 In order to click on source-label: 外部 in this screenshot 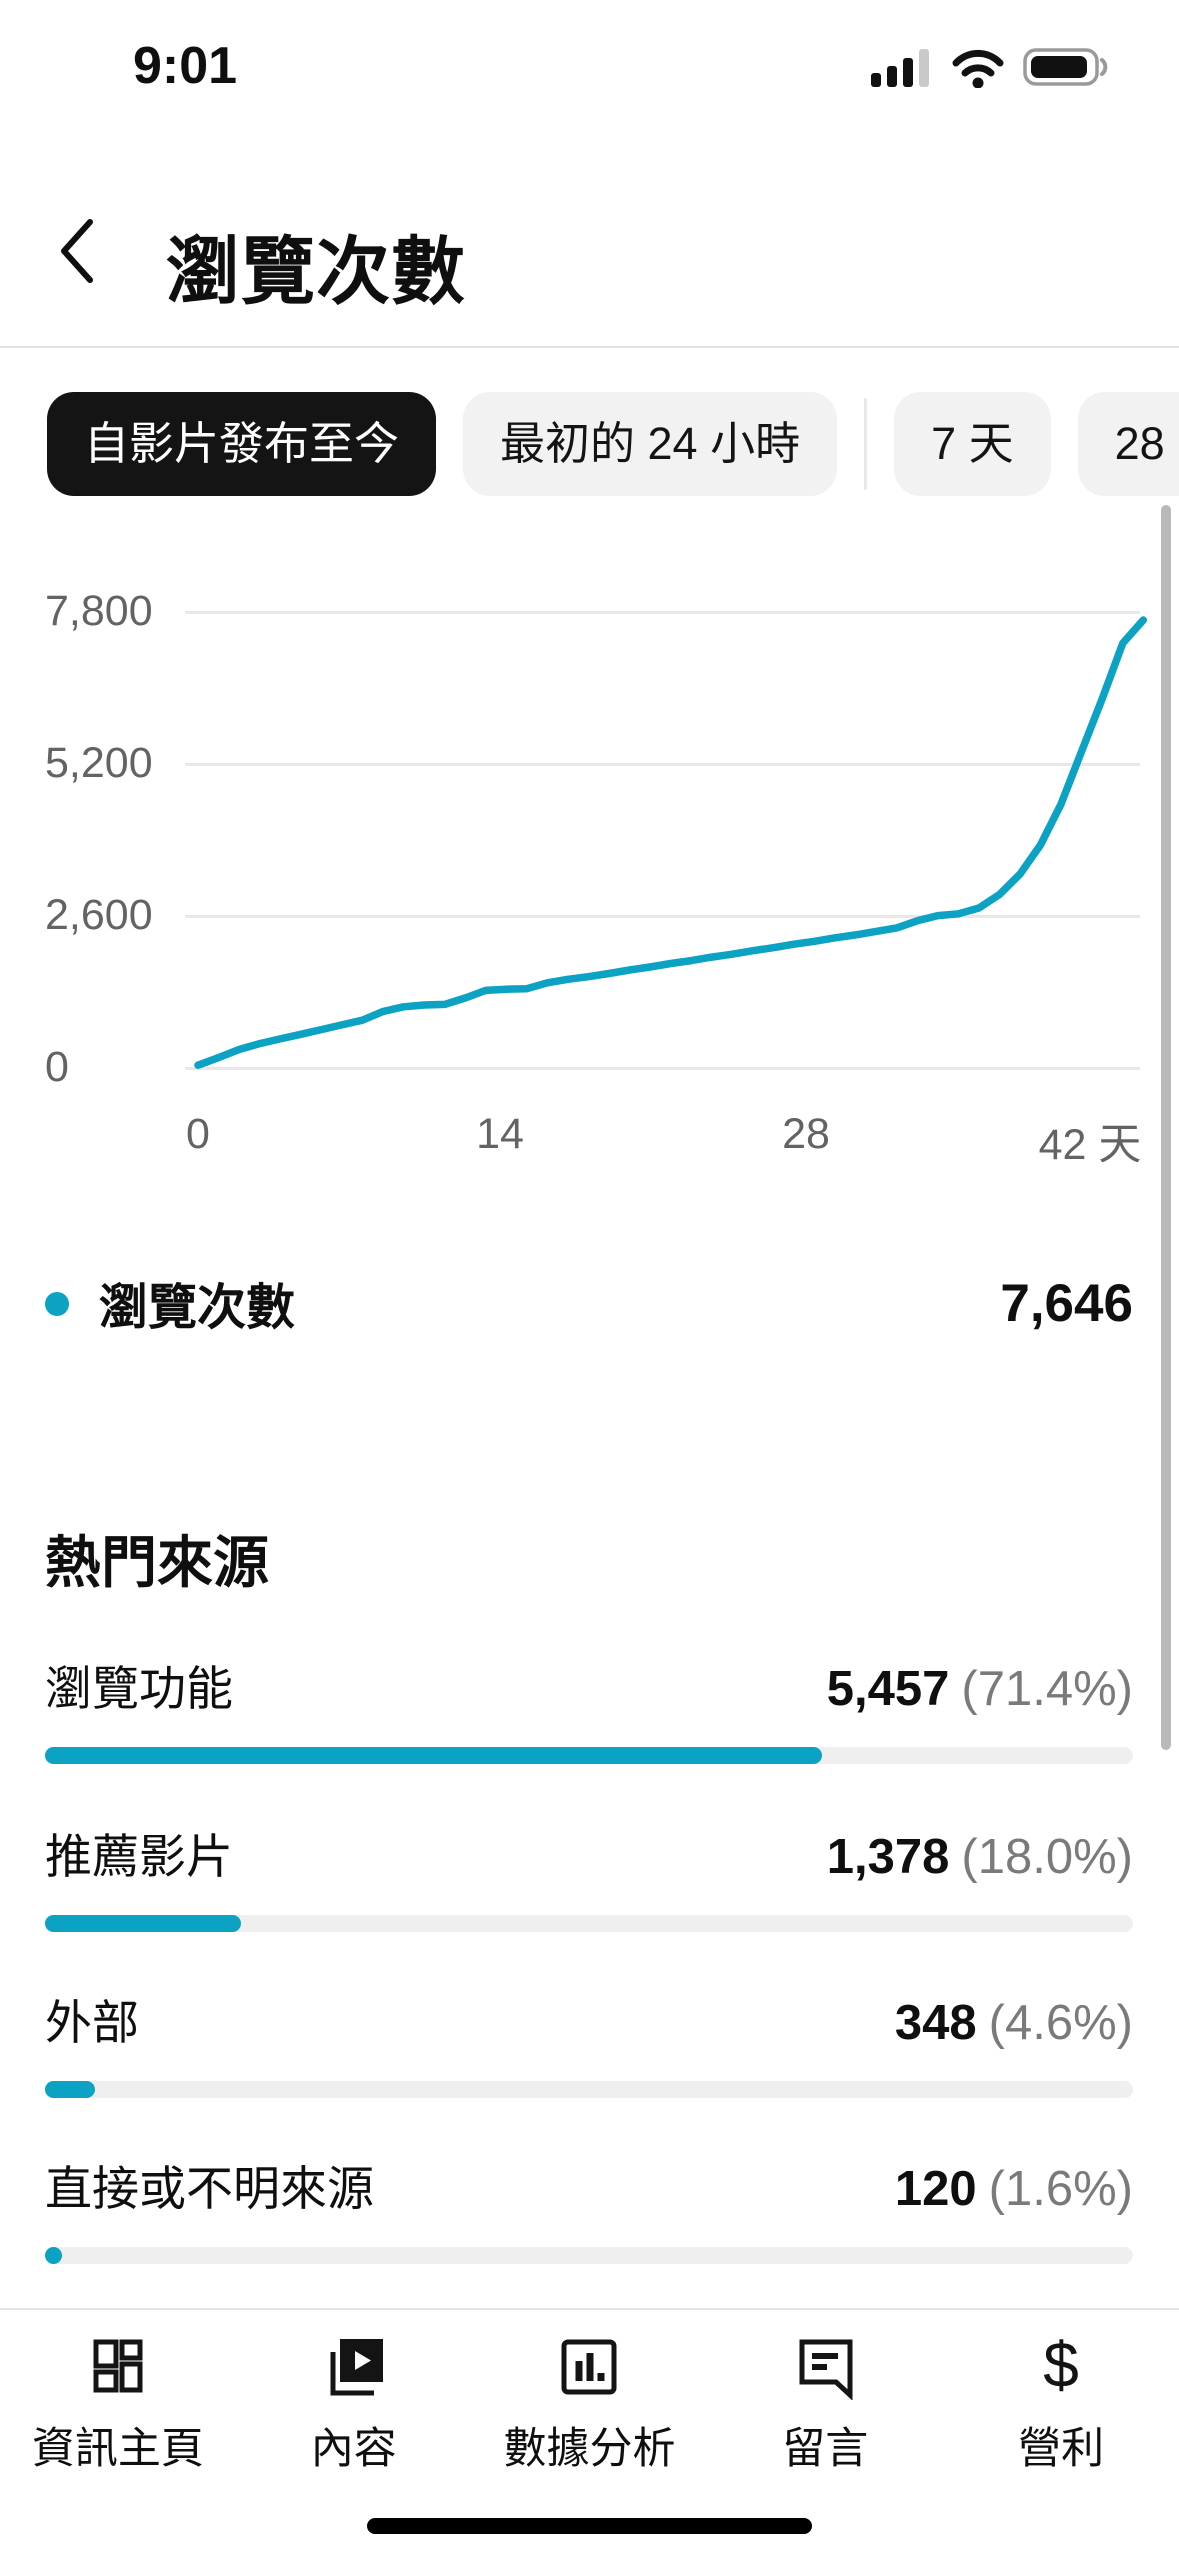, I will do `click(92, 2022)`.